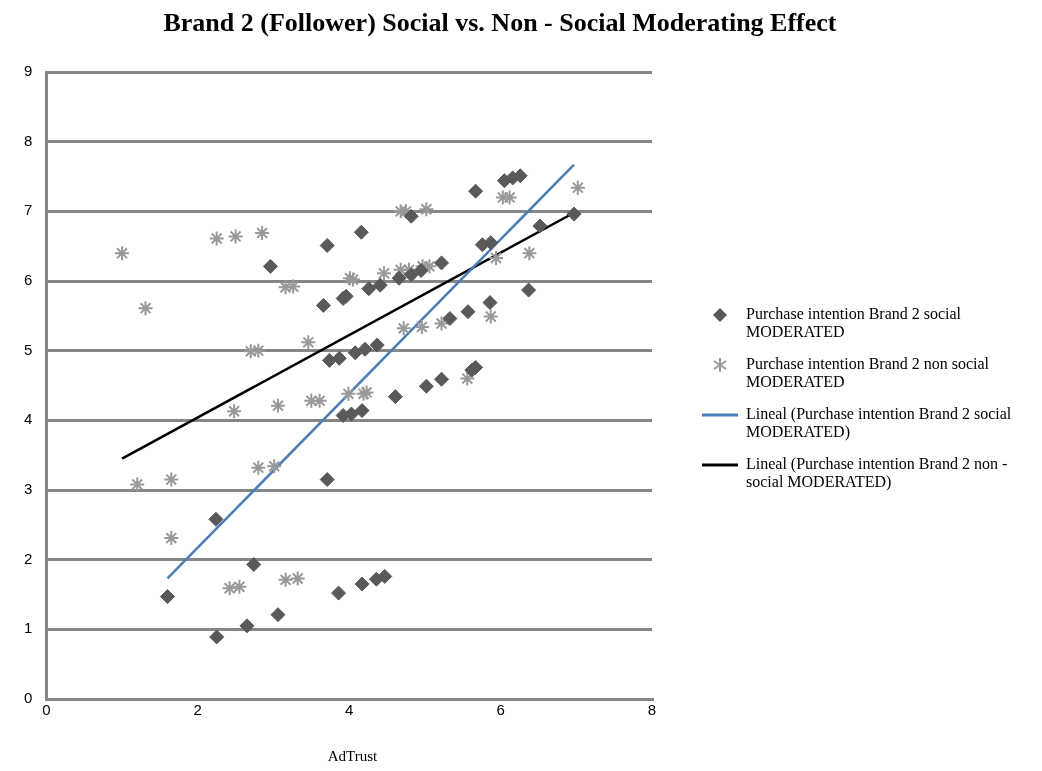 This screenshot has width=1042, height=771. What do you see at coordinates (28, 489) in the screenshot?
I see `y-tick-label: 3` at bounding box center [28, 489].